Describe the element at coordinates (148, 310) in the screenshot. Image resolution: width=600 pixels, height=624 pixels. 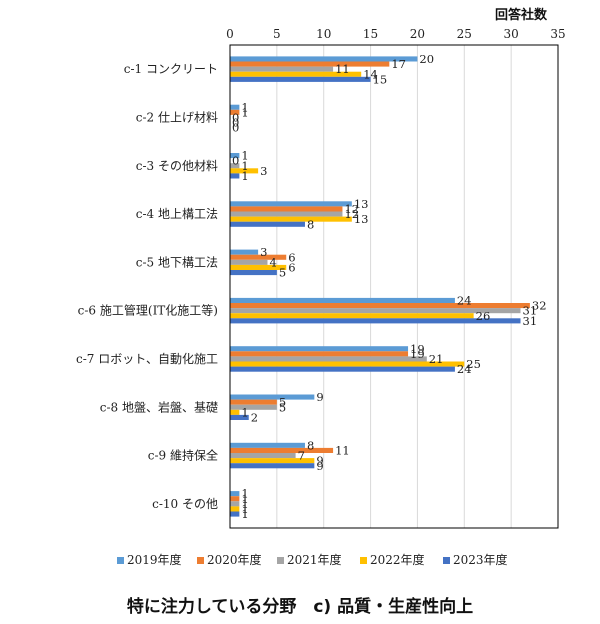
I see `category-label: c-6 施工管理(IT化施工等)` at that location.